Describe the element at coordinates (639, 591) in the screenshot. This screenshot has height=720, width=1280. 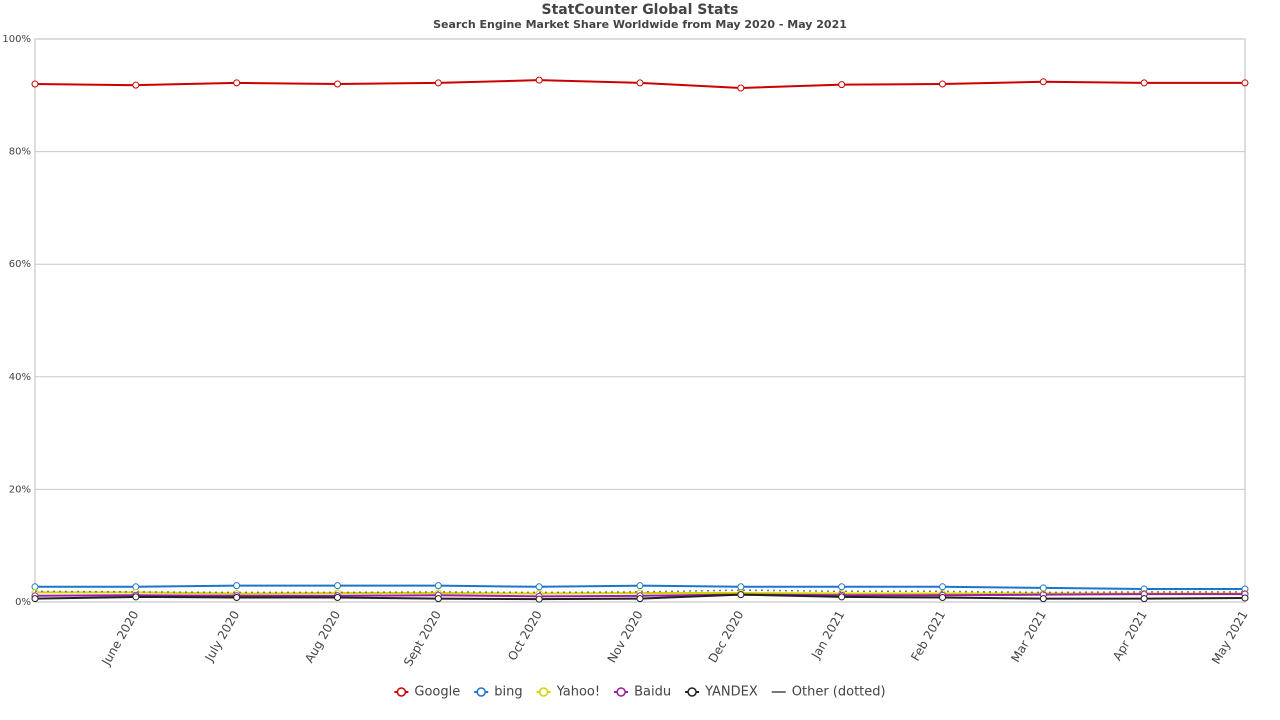
I see `series-line` at that location.